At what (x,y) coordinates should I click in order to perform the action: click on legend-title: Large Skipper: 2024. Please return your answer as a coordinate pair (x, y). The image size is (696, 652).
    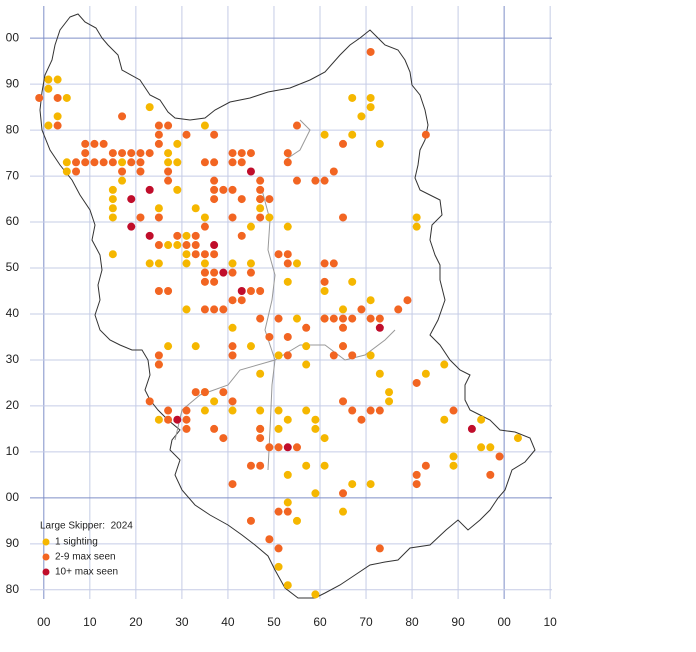
    Looking at the image, I should click on (86, 526).